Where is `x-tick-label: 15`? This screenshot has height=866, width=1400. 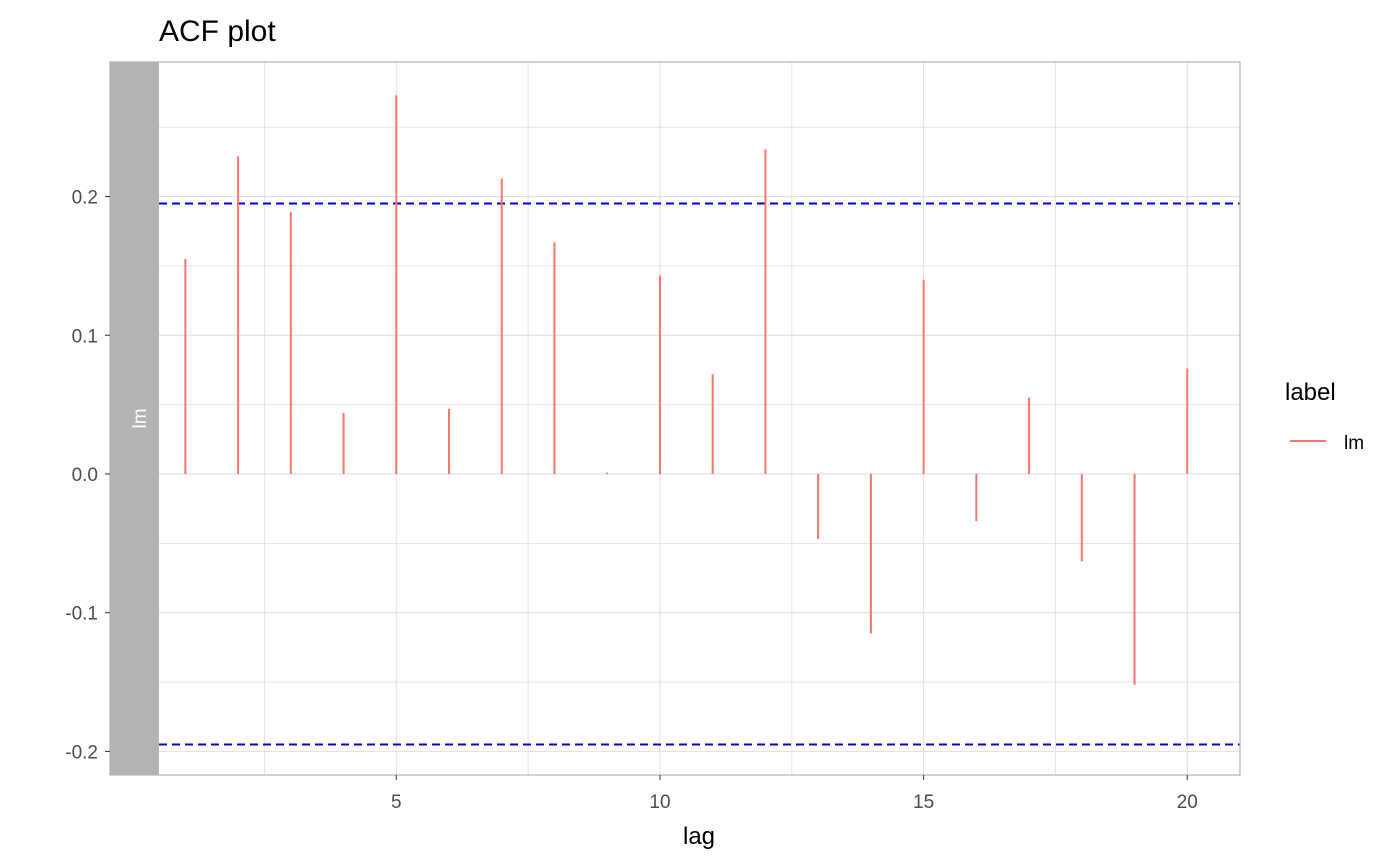
x-tick-label: 15 is located at coordinates (923, 802).